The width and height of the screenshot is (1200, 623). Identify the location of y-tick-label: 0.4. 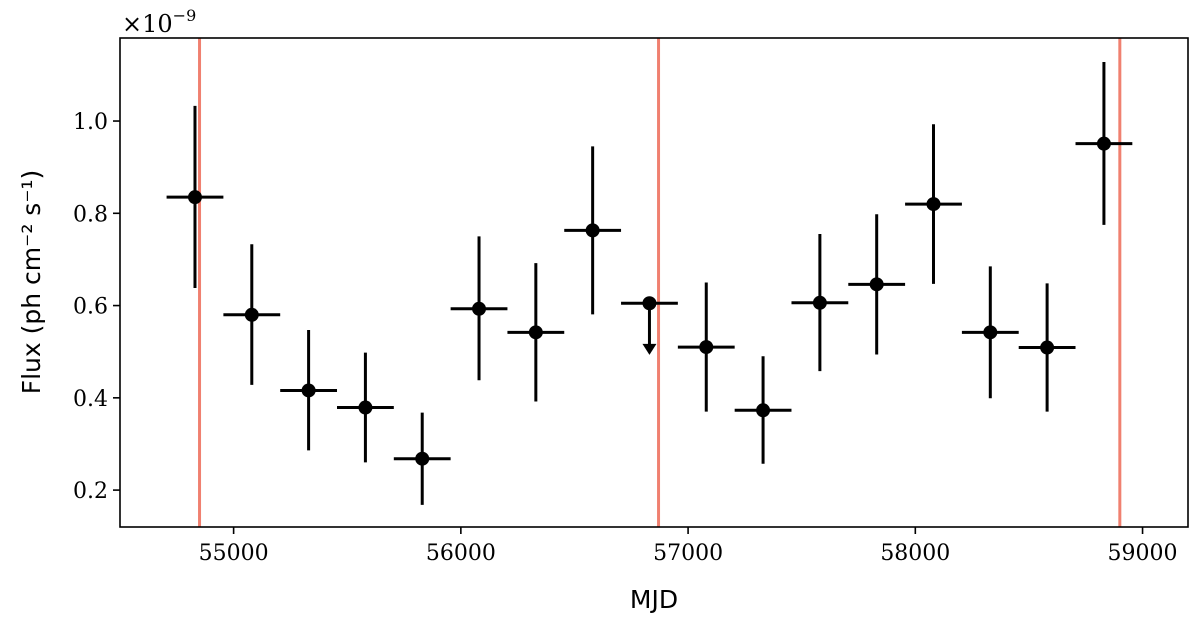
(90, 399).